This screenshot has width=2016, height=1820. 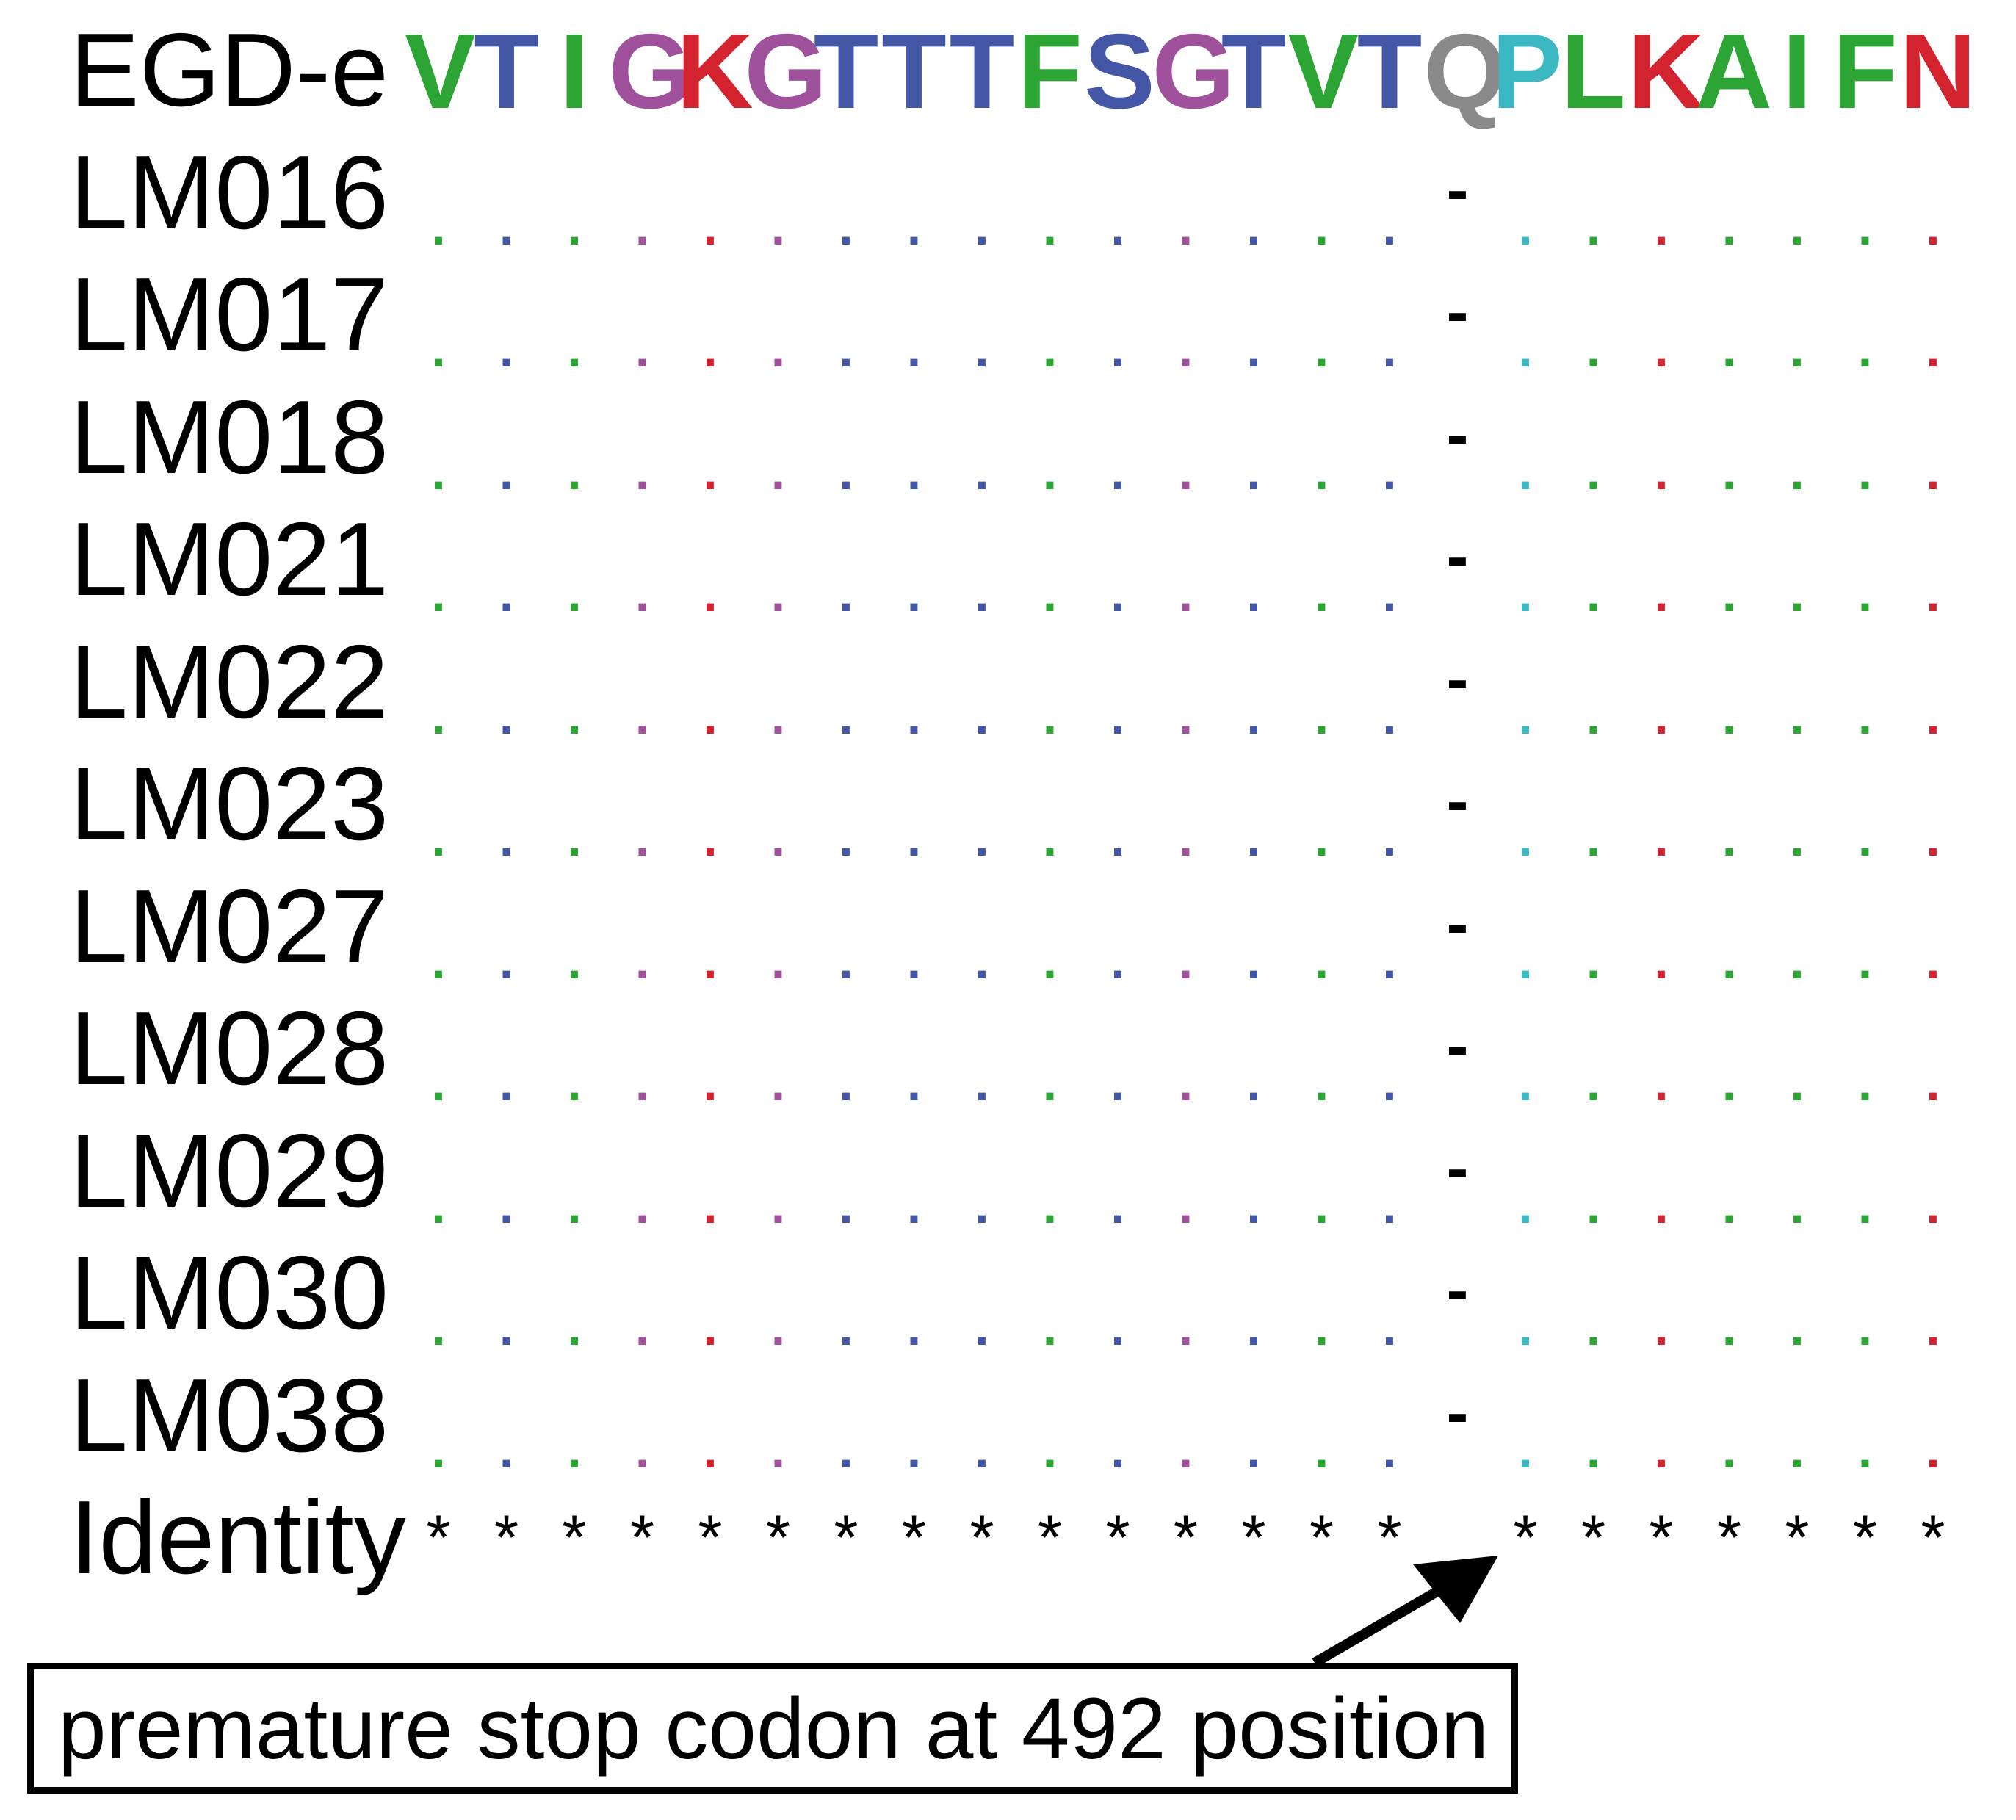 I want to click on reference-residue: K, so click(x=1666, y=71).